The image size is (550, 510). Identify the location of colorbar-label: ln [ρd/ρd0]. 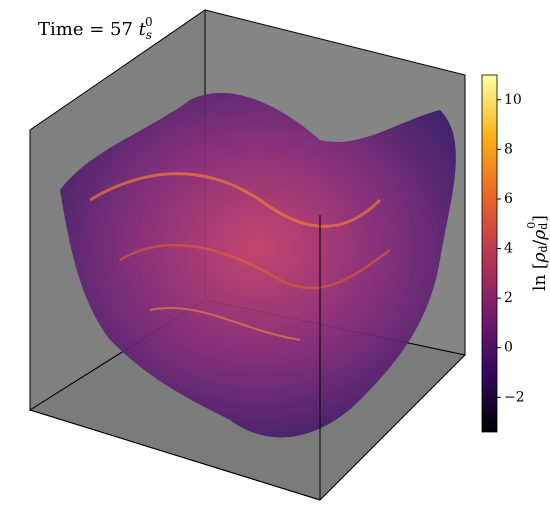
(537, 253).